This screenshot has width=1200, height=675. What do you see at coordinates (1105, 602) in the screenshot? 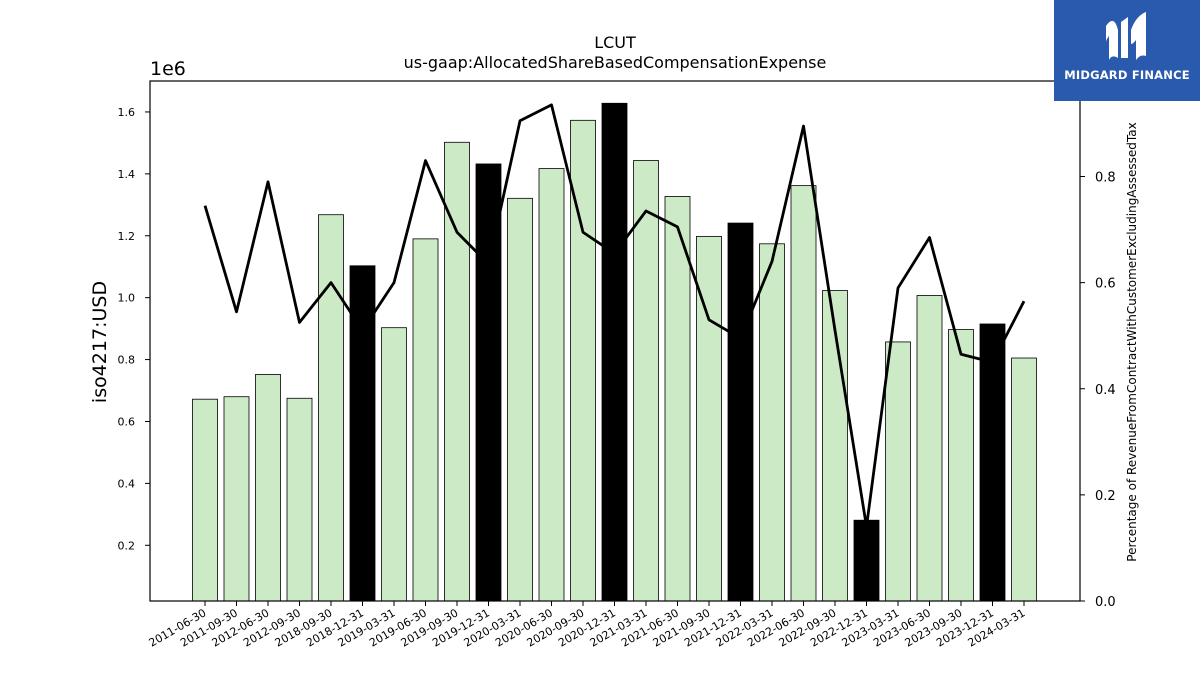
I see `y2-tick-label: 0.0` at bounding box center [1105, 602].